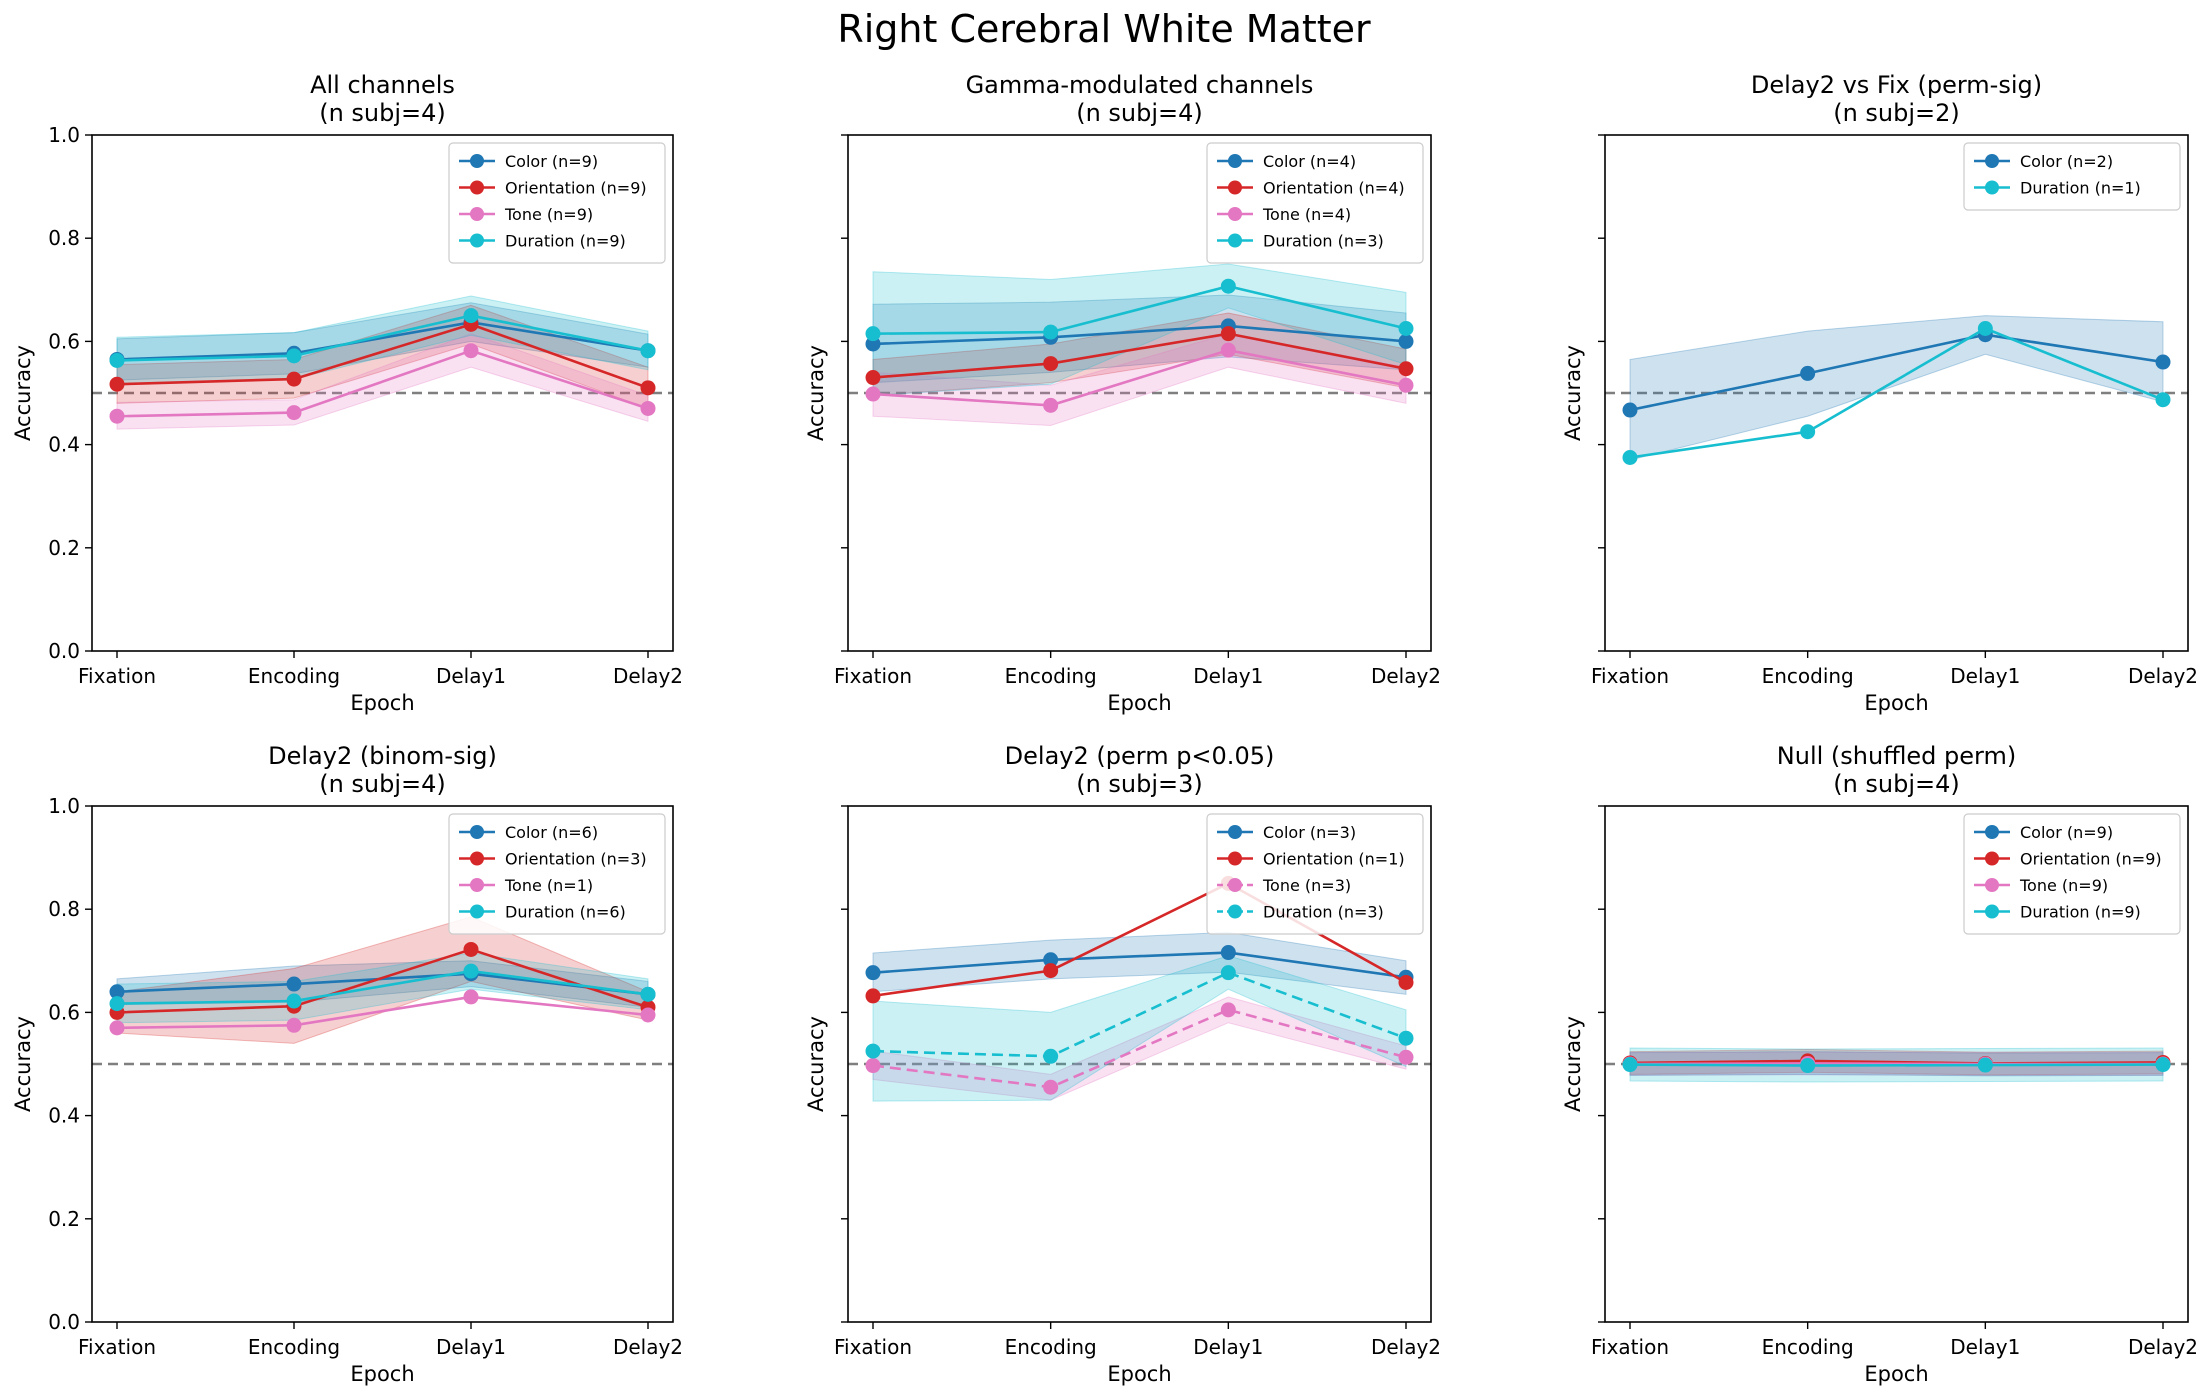 This screenshot has width=2208, height=1397. What do you see at coordinates (565, 912) in the screenshot?
I see `legend-entry-label: Duration (n=6)` at bounding box center [565, 912].